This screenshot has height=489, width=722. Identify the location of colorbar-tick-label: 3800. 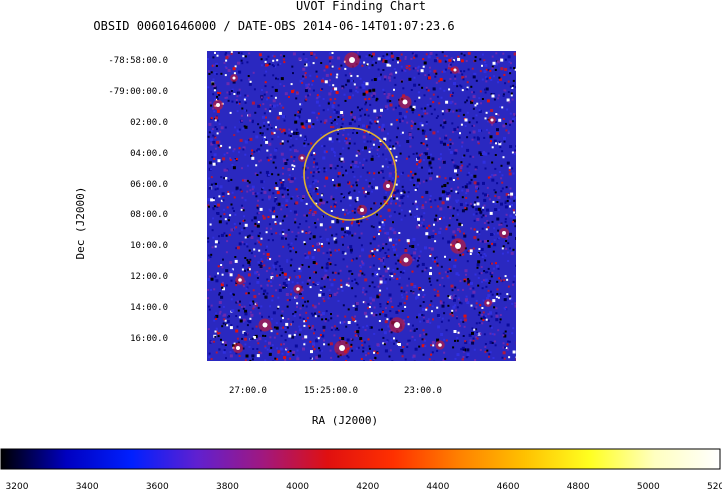
(227, 485).